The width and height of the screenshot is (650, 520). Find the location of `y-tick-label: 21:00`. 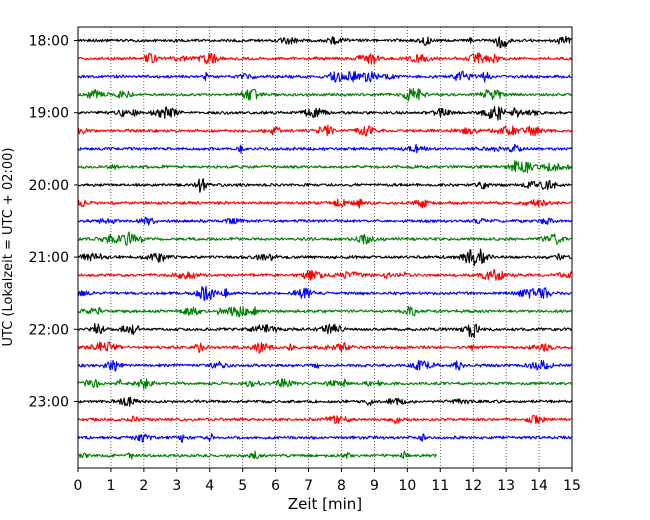

y-tick-label: 21:00 is located at coordinates (49, 258).